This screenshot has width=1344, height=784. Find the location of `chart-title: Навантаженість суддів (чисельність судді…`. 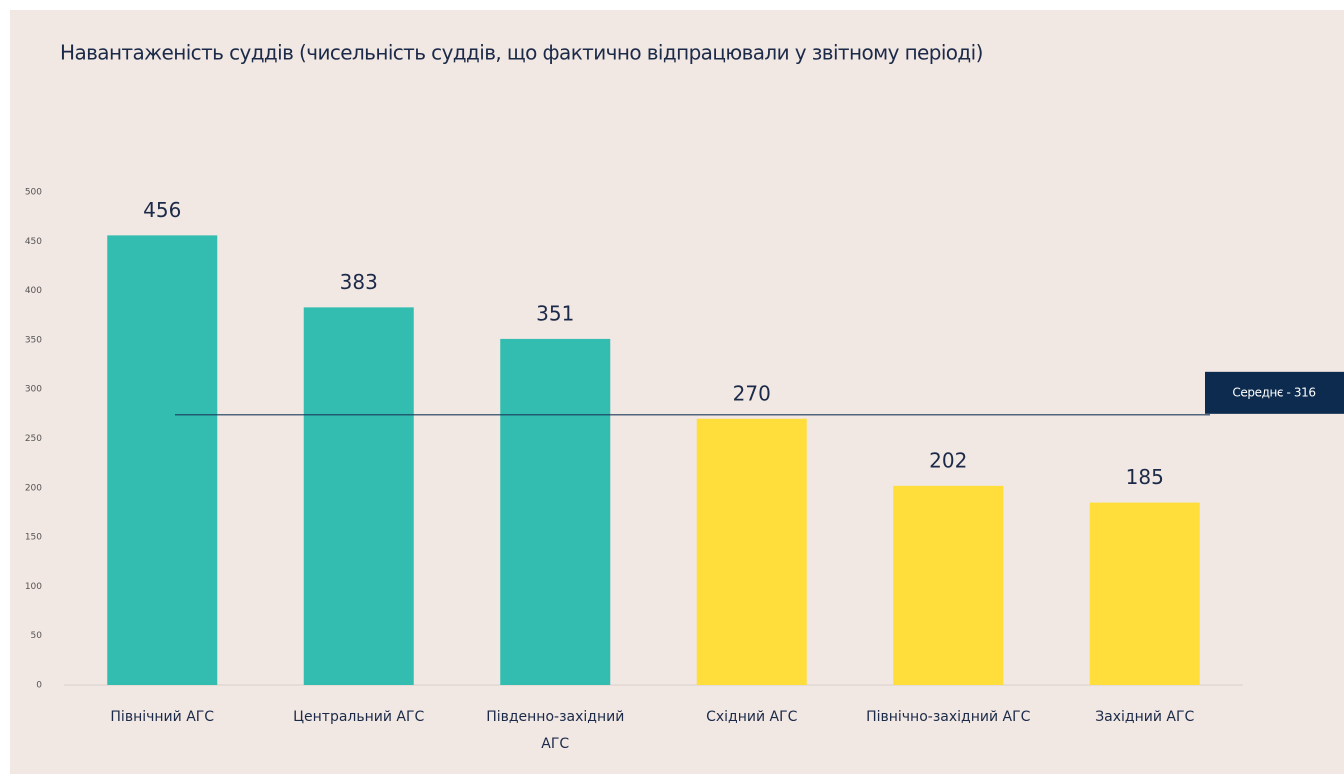

chart-title: Навантаженість суддів (чисельність судді… is located at coordinates (521, 53).